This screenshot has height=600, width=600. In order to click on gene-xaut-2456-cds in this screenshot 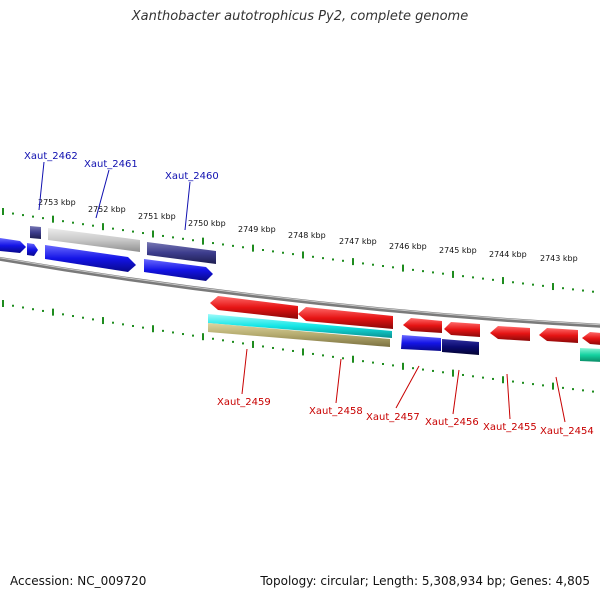, I will do `click(460, 347)`.